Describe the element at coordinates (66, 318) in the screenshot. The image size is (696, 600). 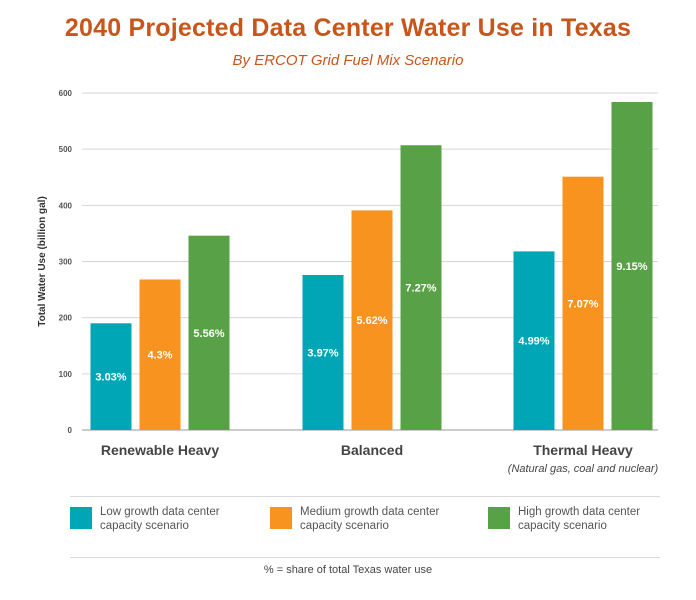
I see `y-tick-label: 200` at that location.